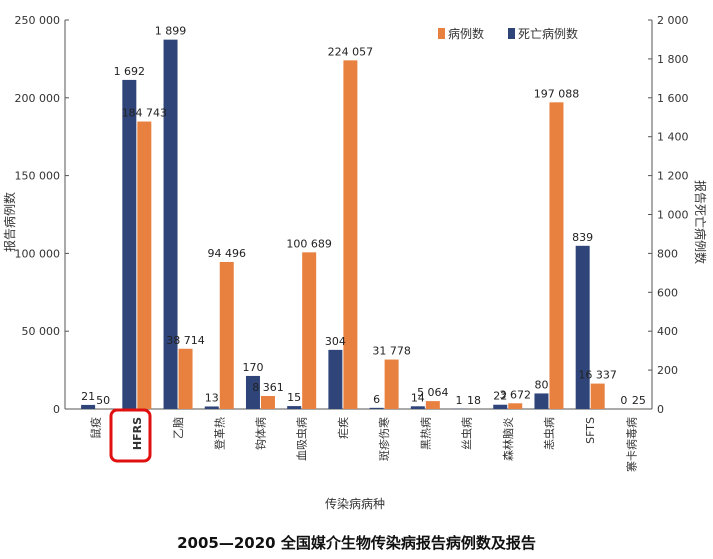 The width and height of the screenshot is (713, 559). I want to click on right-tick-label: 1 600, so click(673, 98).